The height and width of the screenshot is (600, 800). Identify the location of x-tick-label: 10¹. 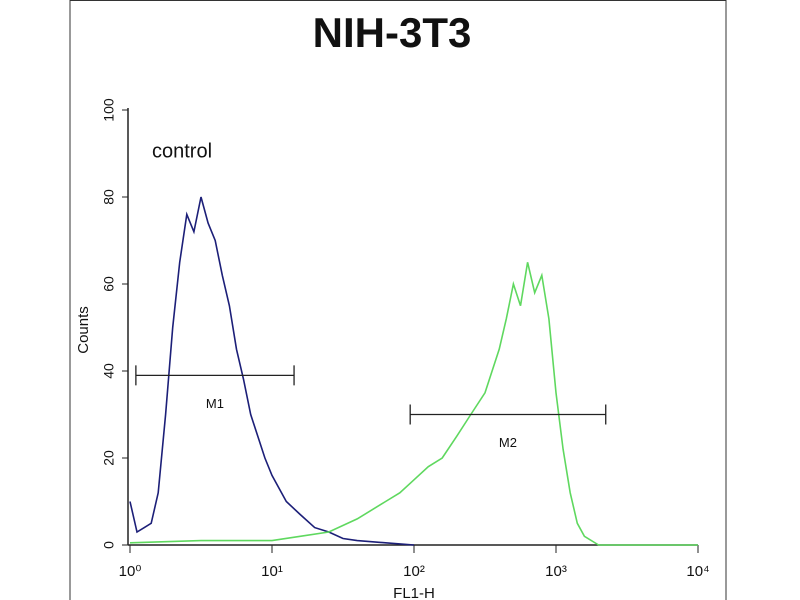
(272, 571).